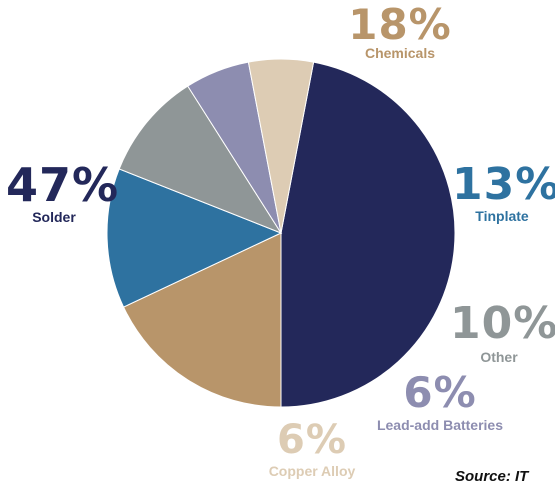 This screenshot has height=484, width=555. What do you see at coordinates (202, 320) in the screenshot?
I see `pie-slice-chemicals` at bounding box center [202, 320].